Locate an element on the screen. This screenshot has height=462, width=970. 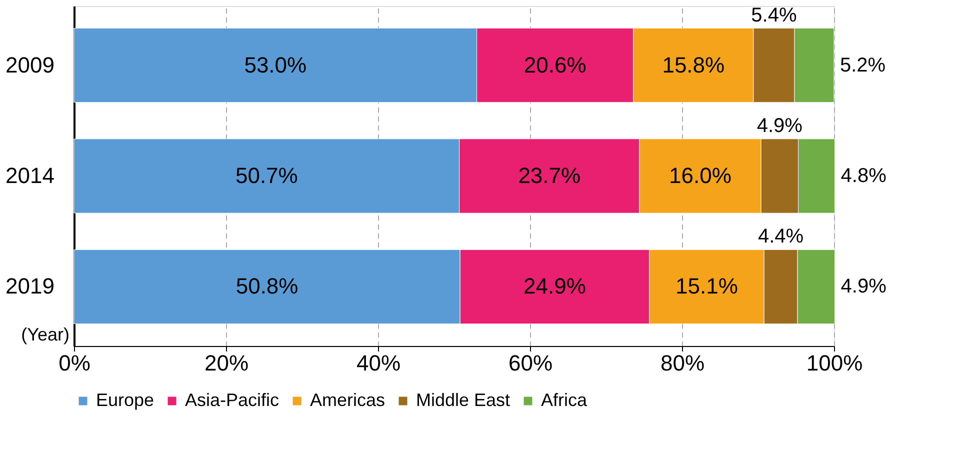
legend-label: Americas is located at coordinates (348, 400).